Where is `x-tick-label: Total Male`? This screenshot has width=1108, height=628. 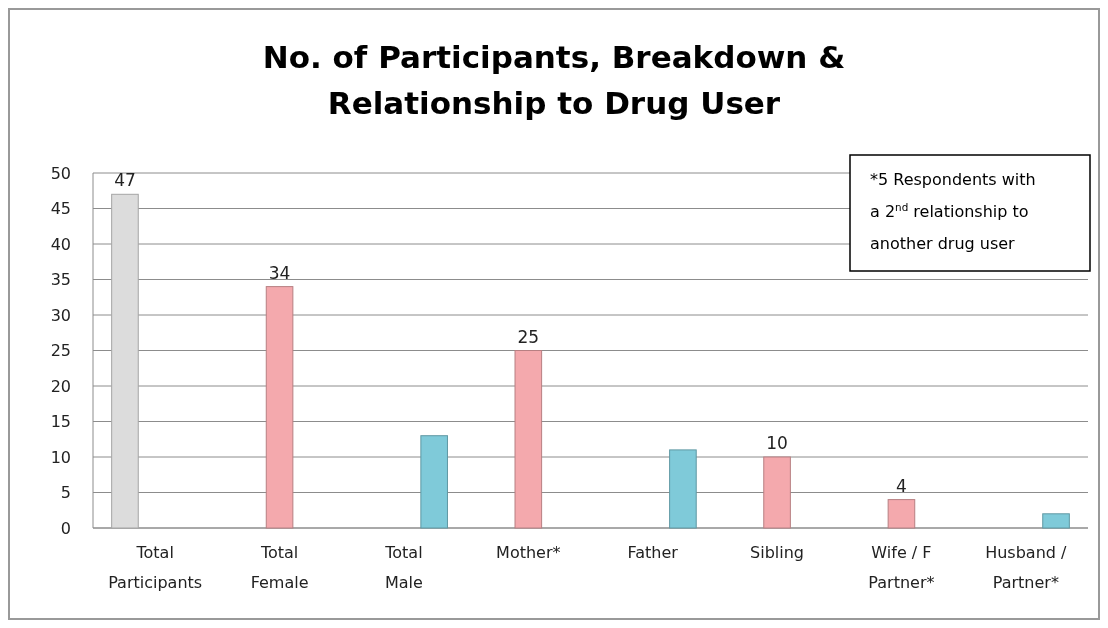
x-tick-label: Total Male is located at coordinates (403, 567).